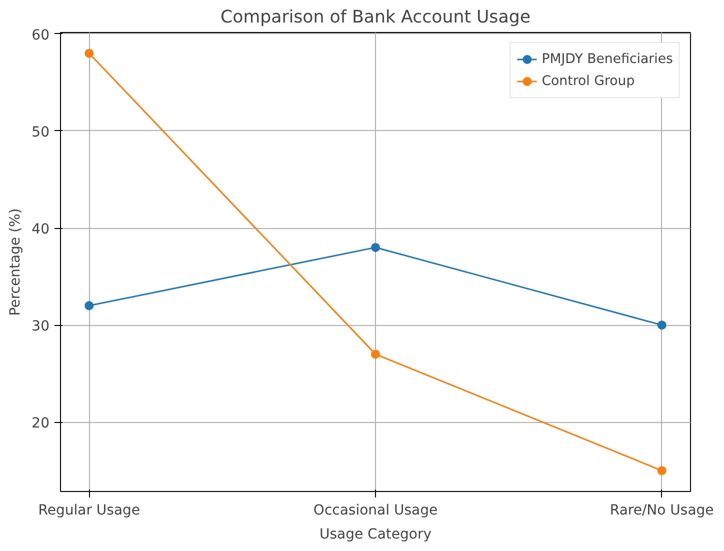 The image size is (724, 551). What do you see at coordinates (607, 59) in the screenshot?
I see `legend-label: PMJDY Beneficiaries` at bounding box center [607, 59].